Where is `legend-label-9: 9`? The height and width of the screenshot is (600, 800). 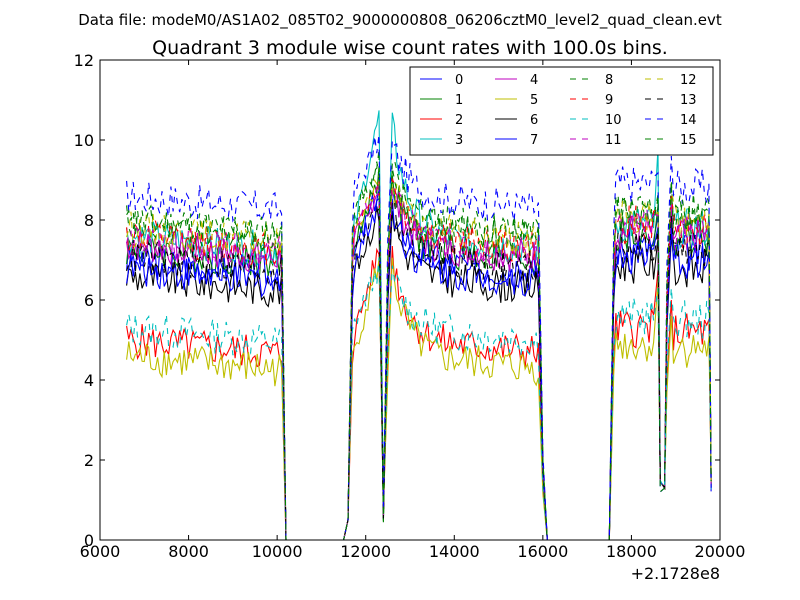
legend-label-9: 9 is located at coordinates (609, 100).